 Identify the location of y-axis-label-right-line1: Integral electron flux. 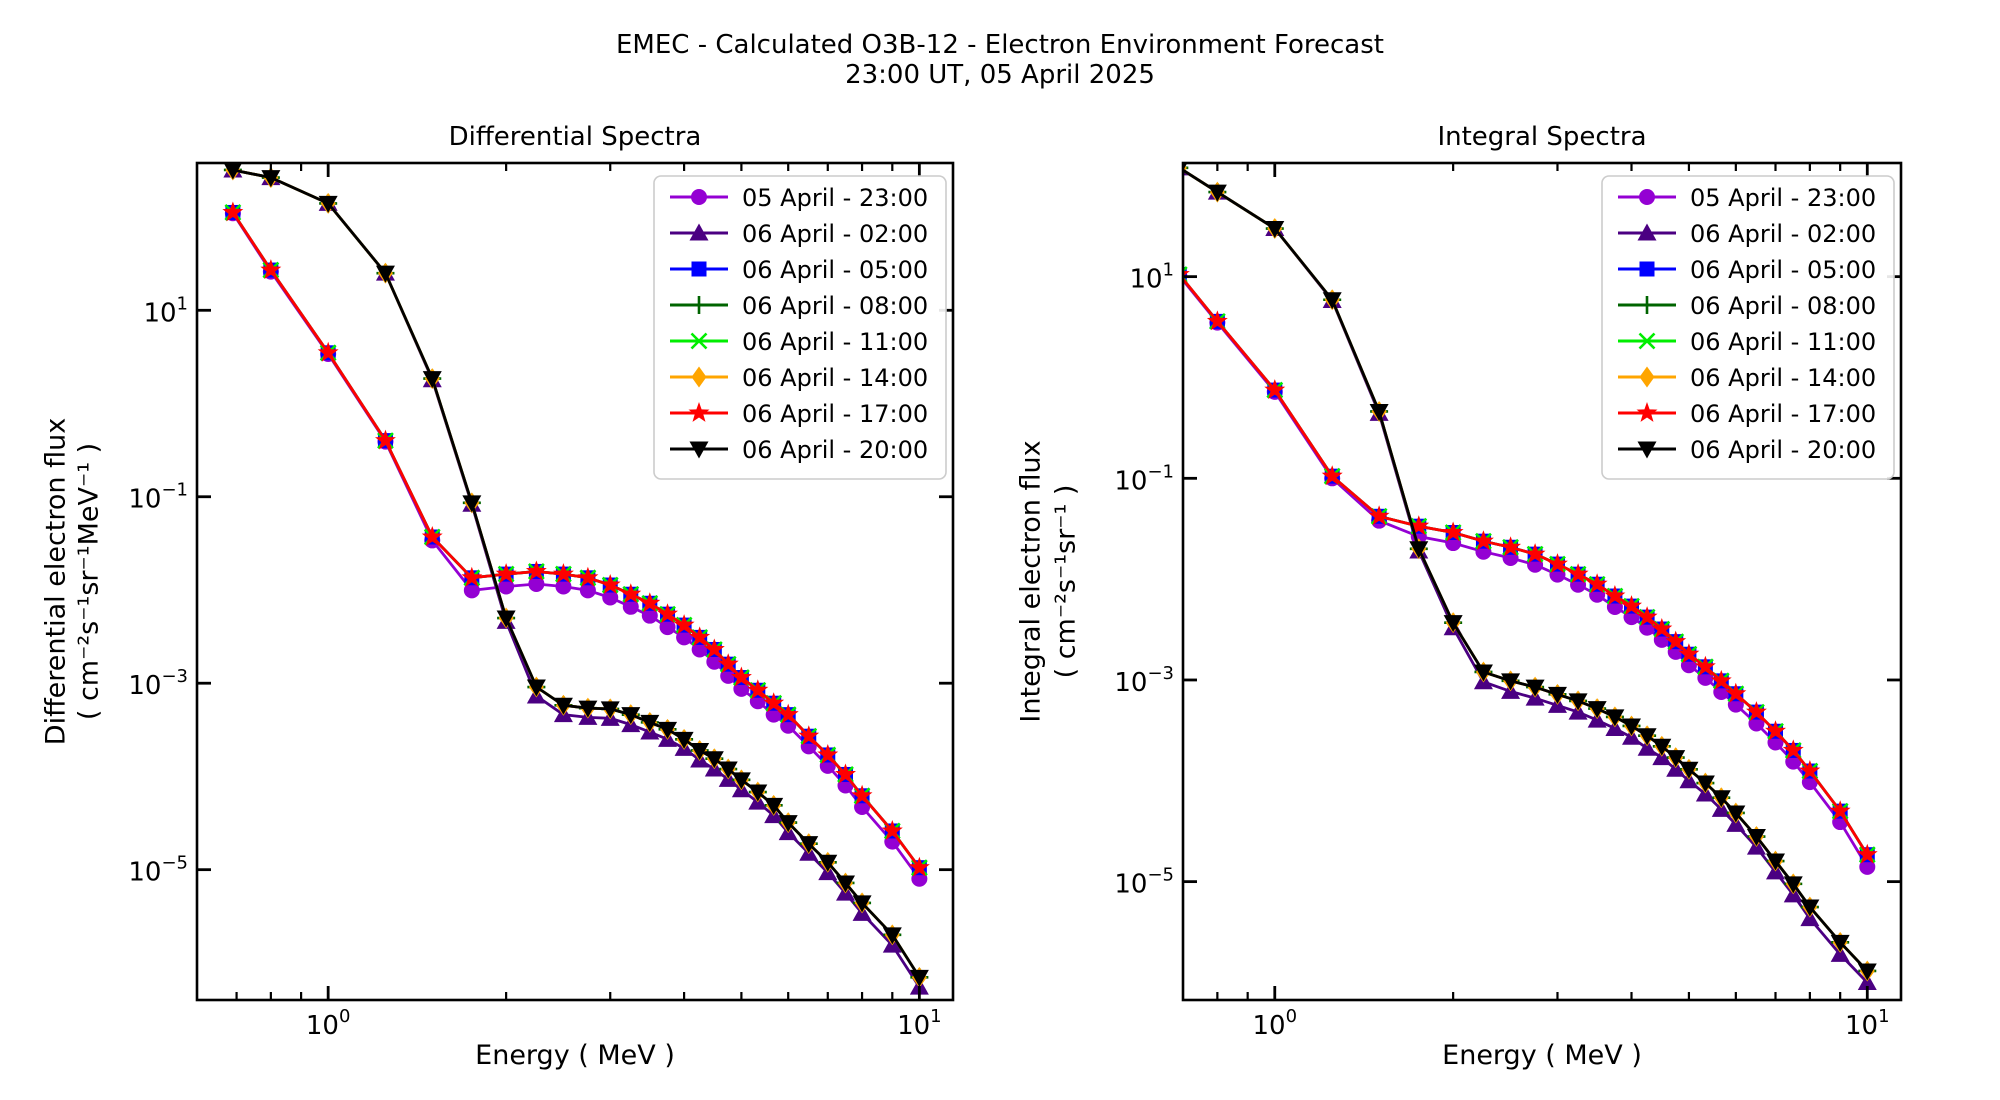
(1031, 581).